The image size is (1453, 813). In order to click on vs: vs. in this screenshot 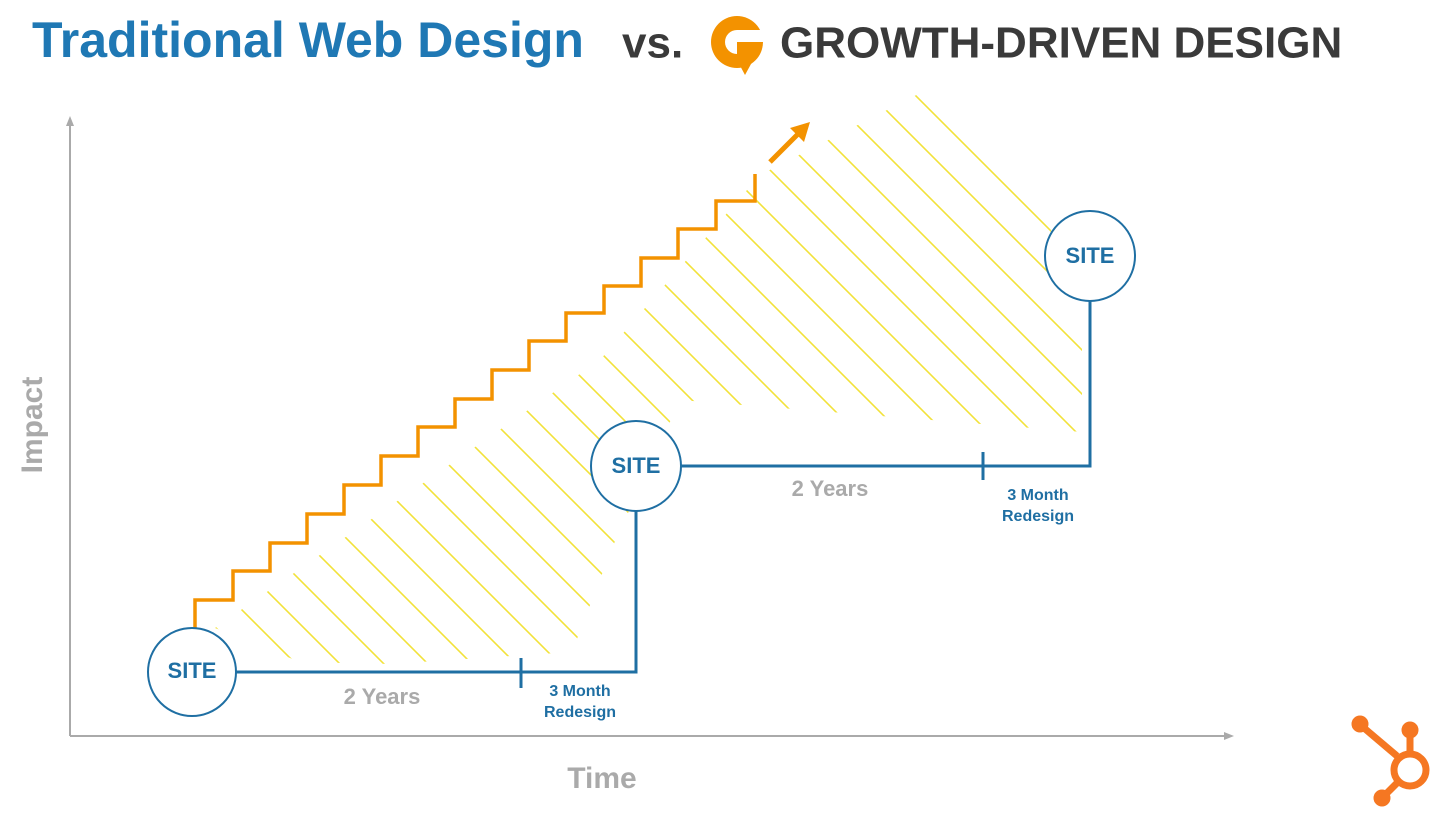, I will do `click(652, 43)`.